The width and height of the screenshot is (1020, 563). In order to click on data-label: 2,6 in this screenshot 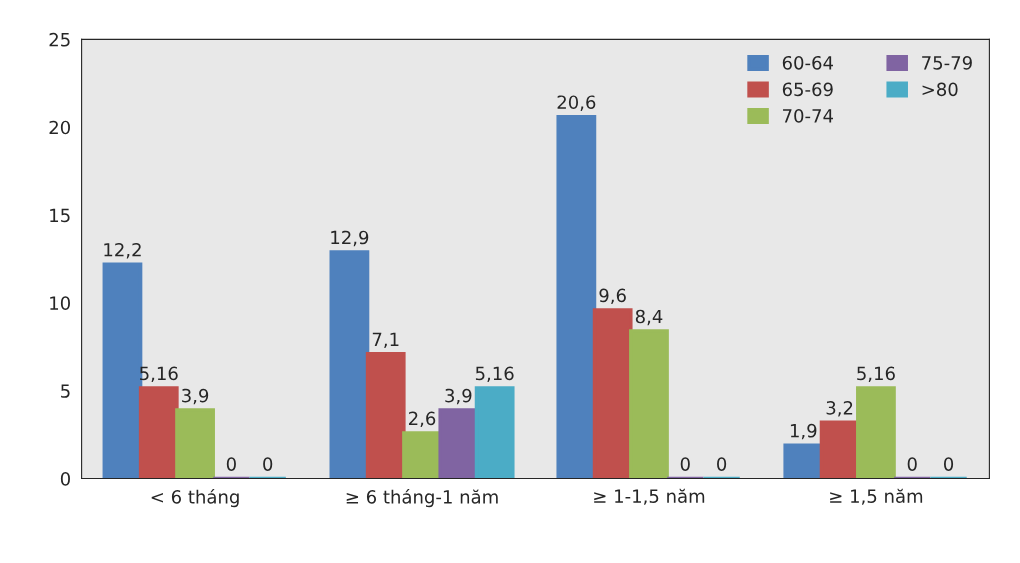, I will do `click(422, 419)`.